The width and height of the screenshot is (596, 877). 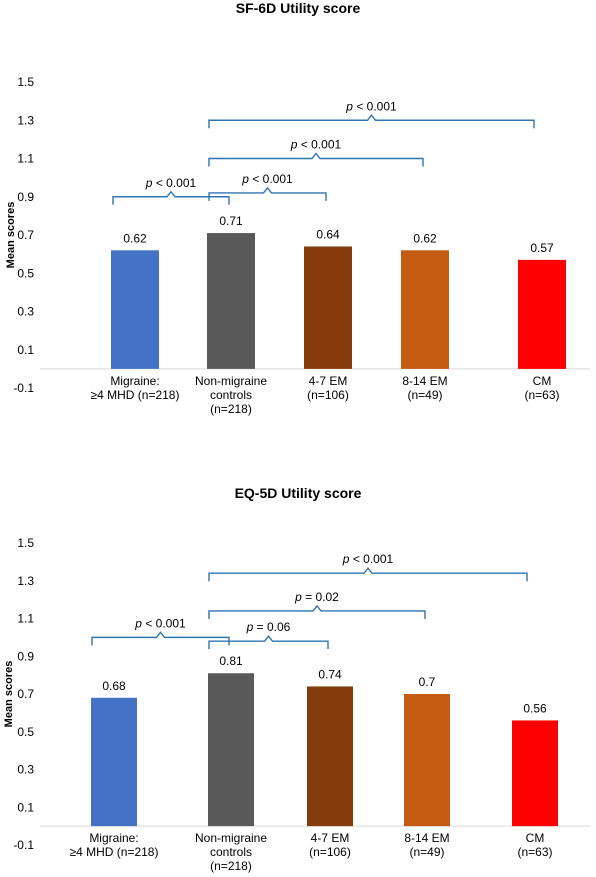 What do you see at coordinates (320, 597) in the screenshot?
I see `significance-value: = 0.02` at bounding box center [320, 597].